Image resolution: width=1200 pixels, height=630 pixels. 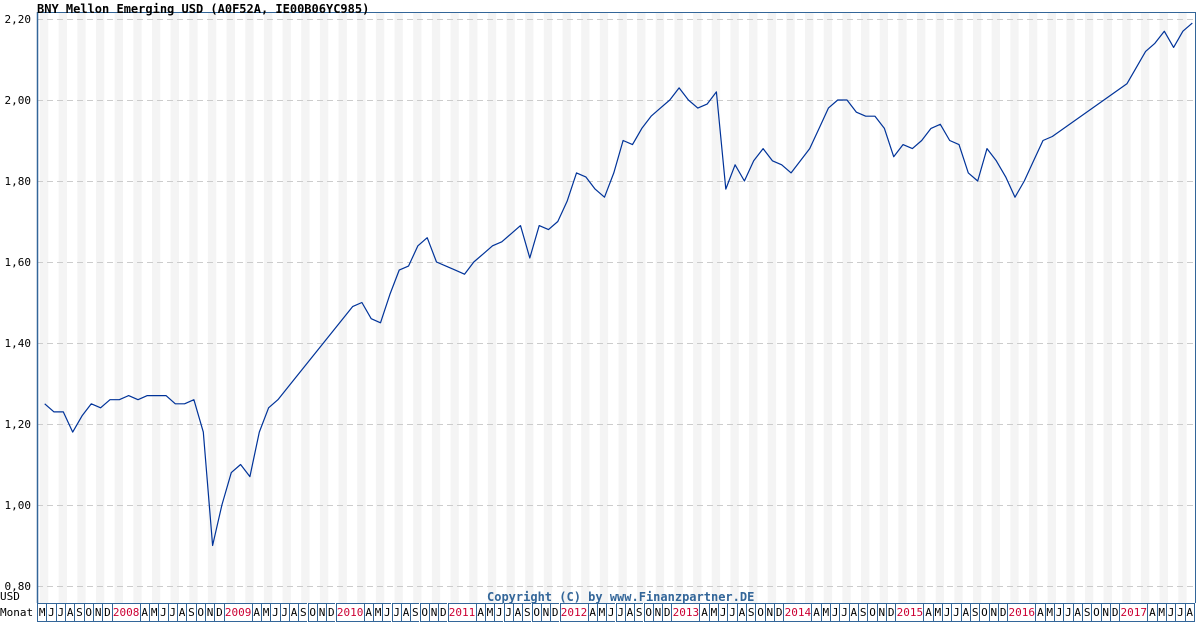 What do you see at coordinates (17, 612) in the screenshot?
I see `x-axis-label: Monat` at bounding box center [17, 612].